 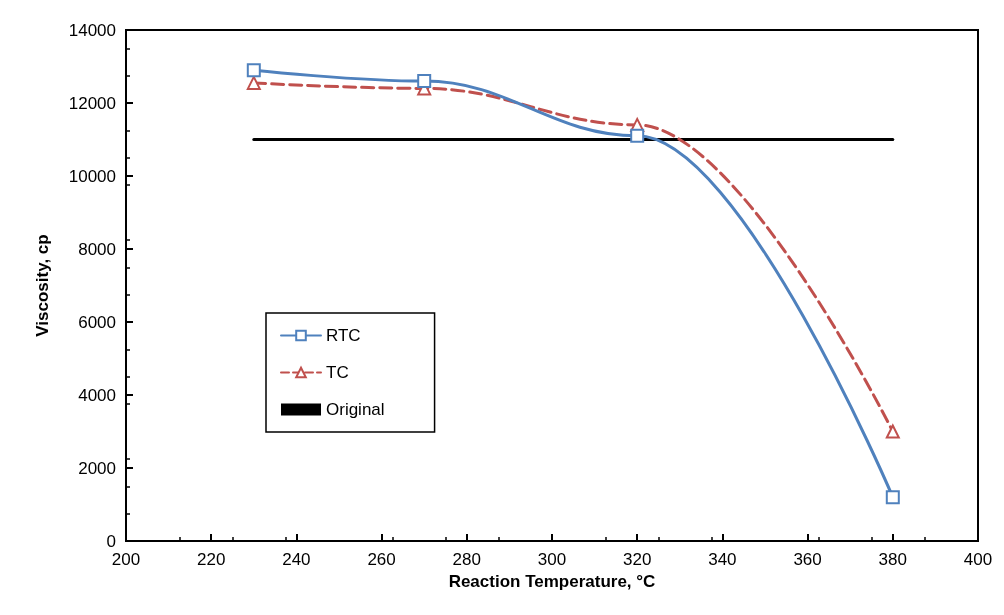 What do you see at coordinates (42, 285) in the screenshot?
I see `y-axis-title: Viscosity, cp` at bounding box center [42, 285].